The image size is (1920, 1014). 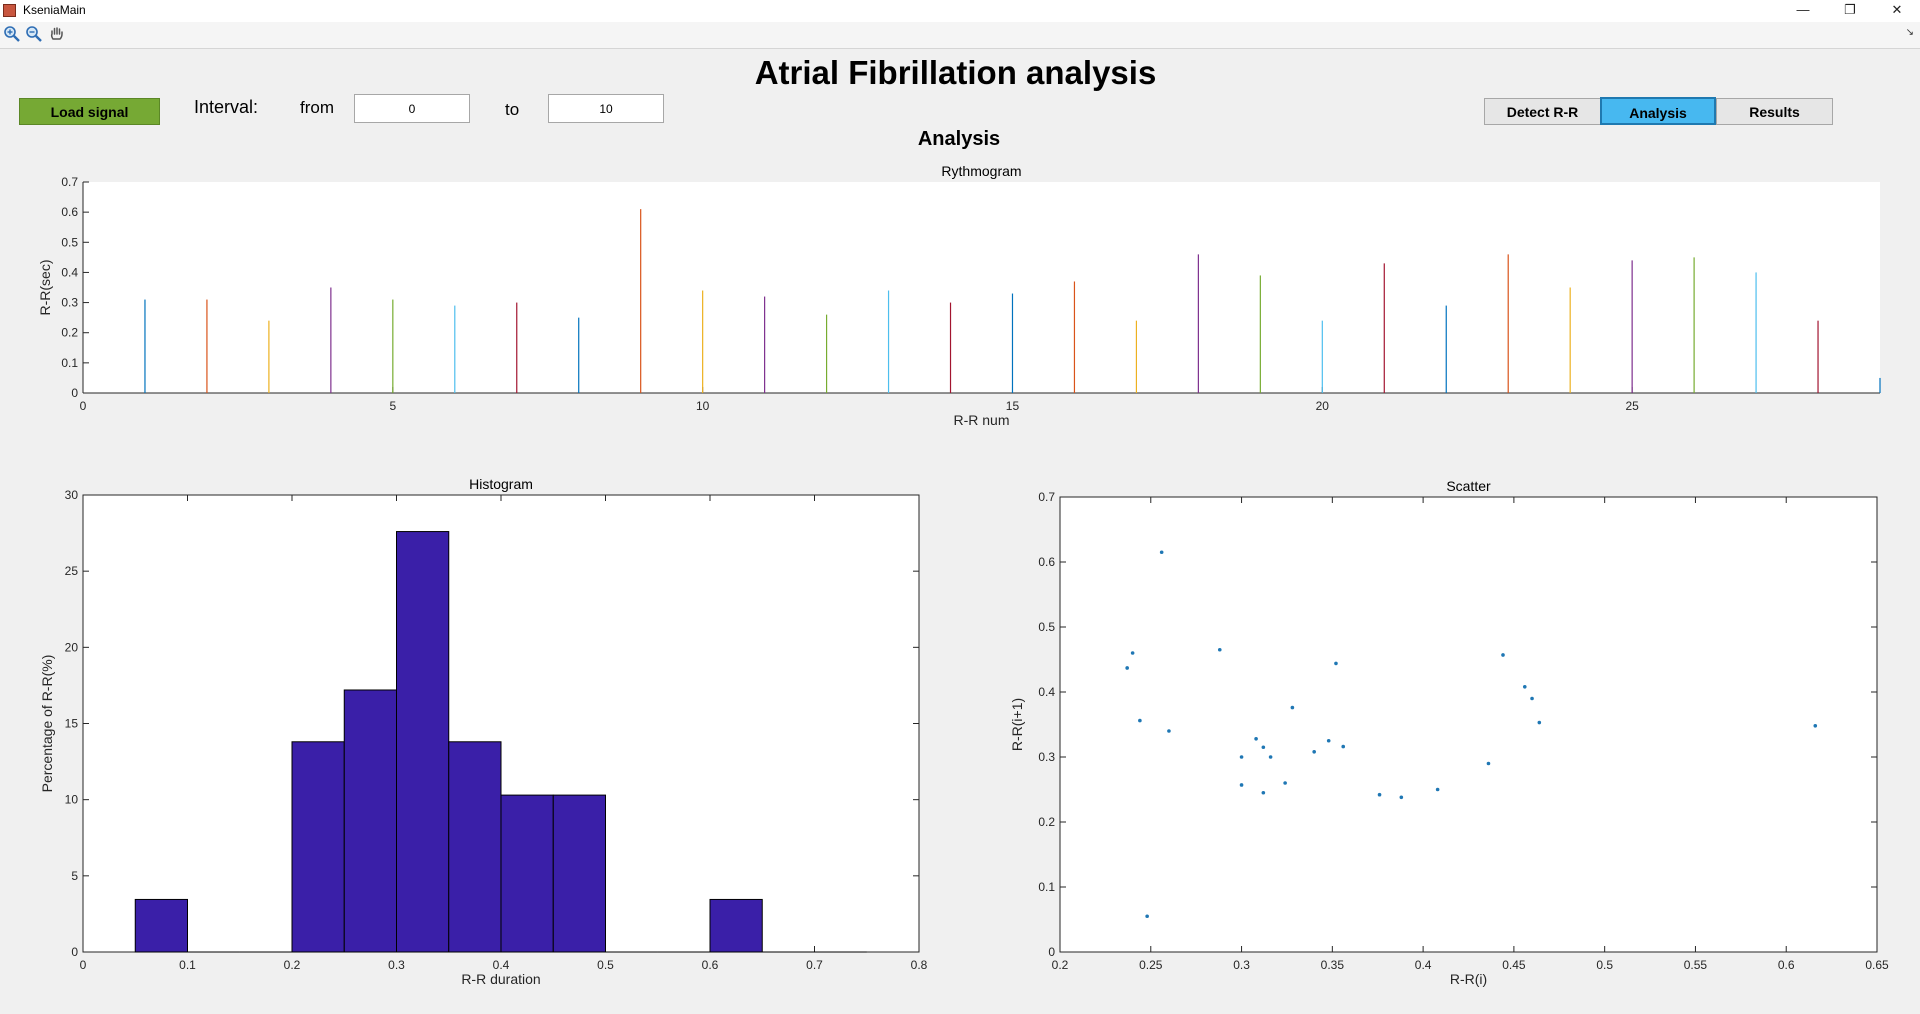 I want to click on interval-from-input, so click(x=412, y=108).